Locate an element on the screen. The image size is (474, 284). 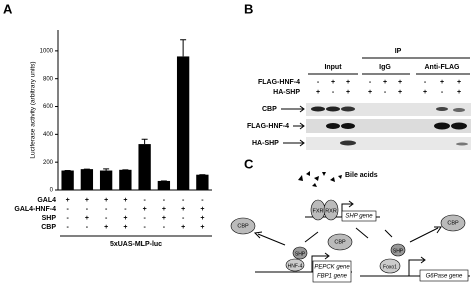
condition-label: SHP is located at coordinates (49, 218).